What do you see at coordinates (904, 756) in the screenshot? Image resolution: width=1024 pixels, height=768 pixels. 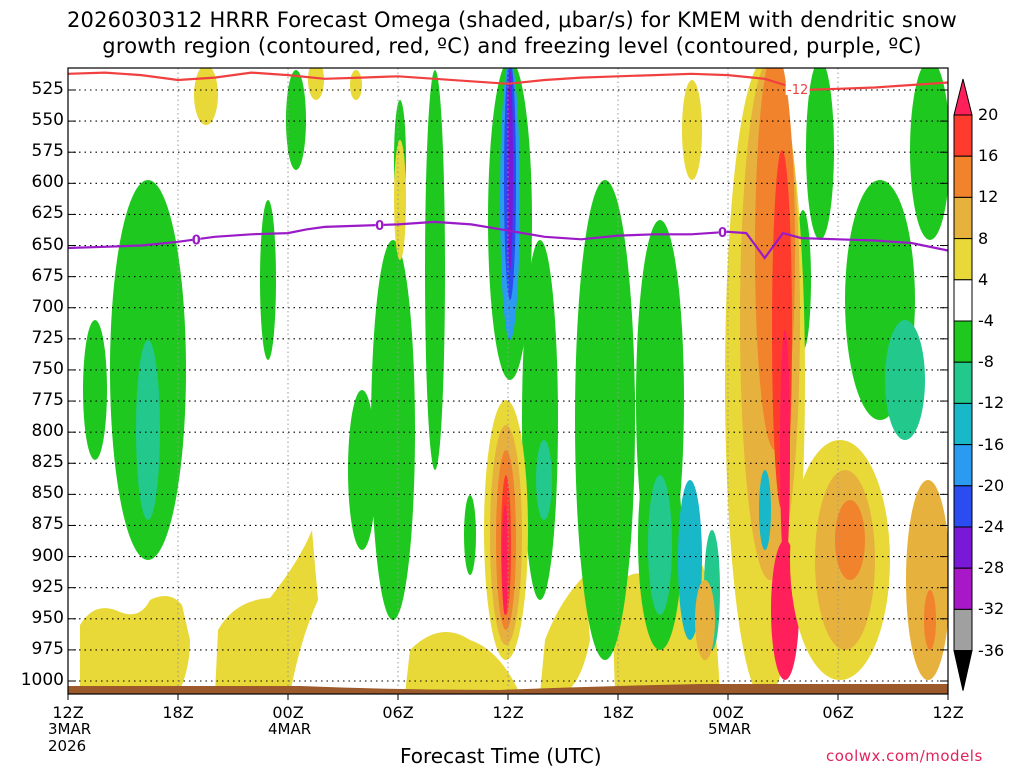 I see `credit-link: coolwx.com/models` at bounding box center [904, 756].